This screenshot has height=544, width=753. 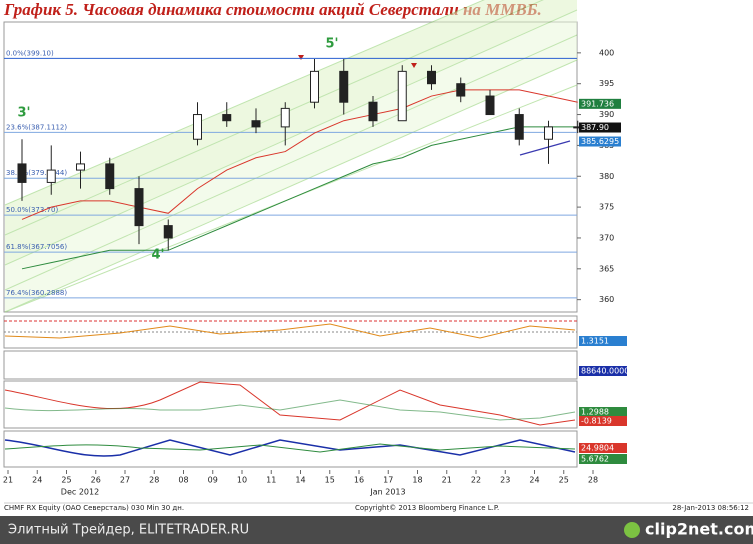 I want to click on y-tick-label: 365, so click(x=606, y=268).